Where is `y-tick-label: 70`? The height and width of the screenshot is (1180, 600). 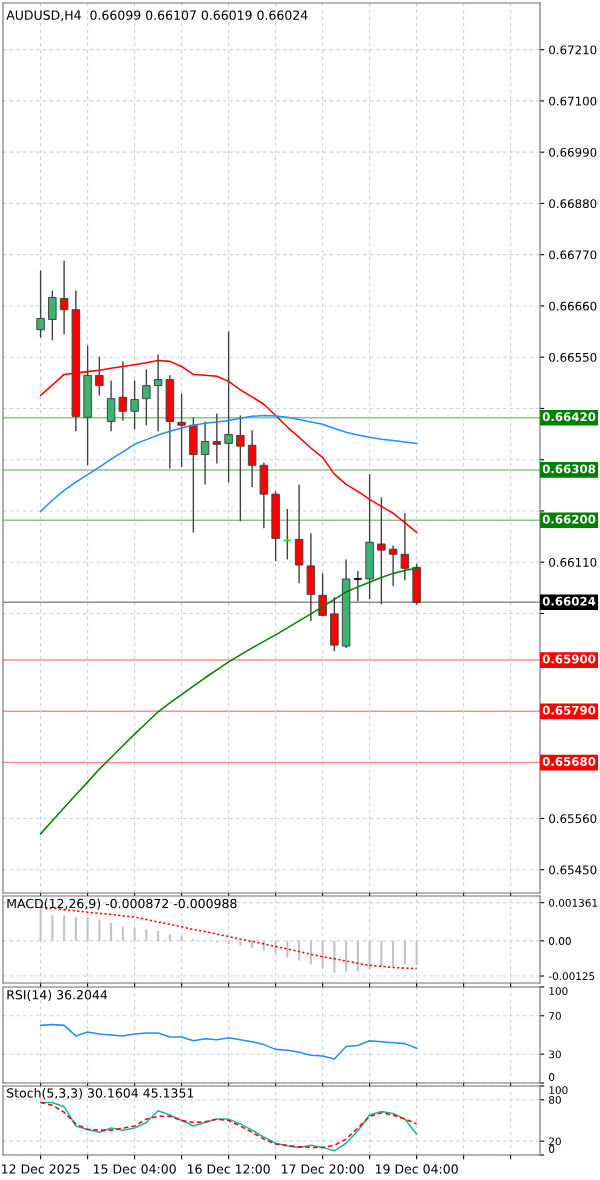
y-tick-label: 70 is located at coordinates (555, 1015).